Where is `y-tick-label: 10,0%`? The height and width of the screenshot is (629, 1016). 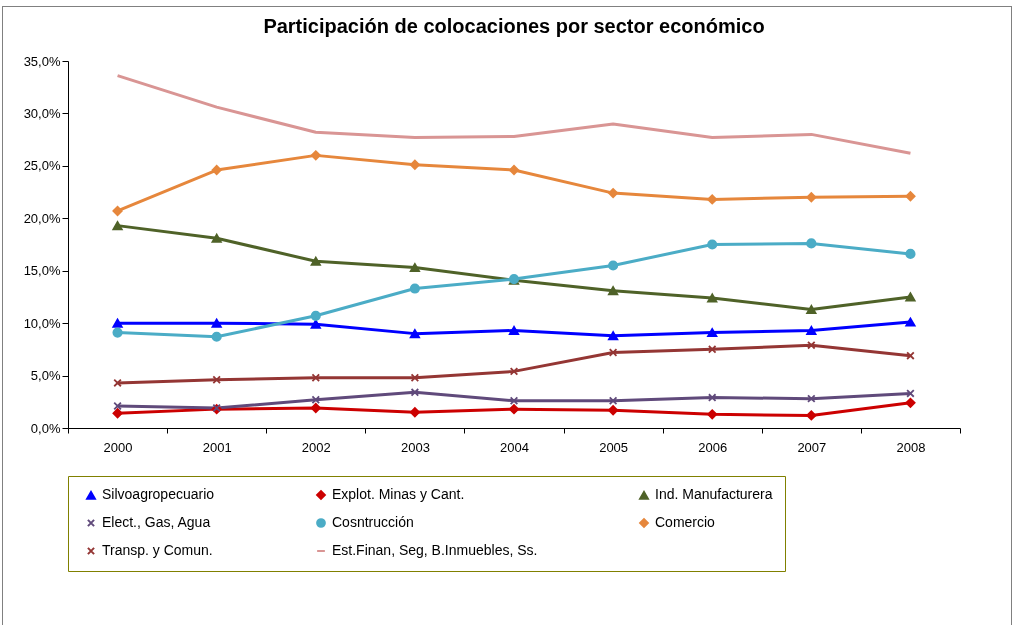 y-tick-label: 10,0% is located at coordinates (42, 323).